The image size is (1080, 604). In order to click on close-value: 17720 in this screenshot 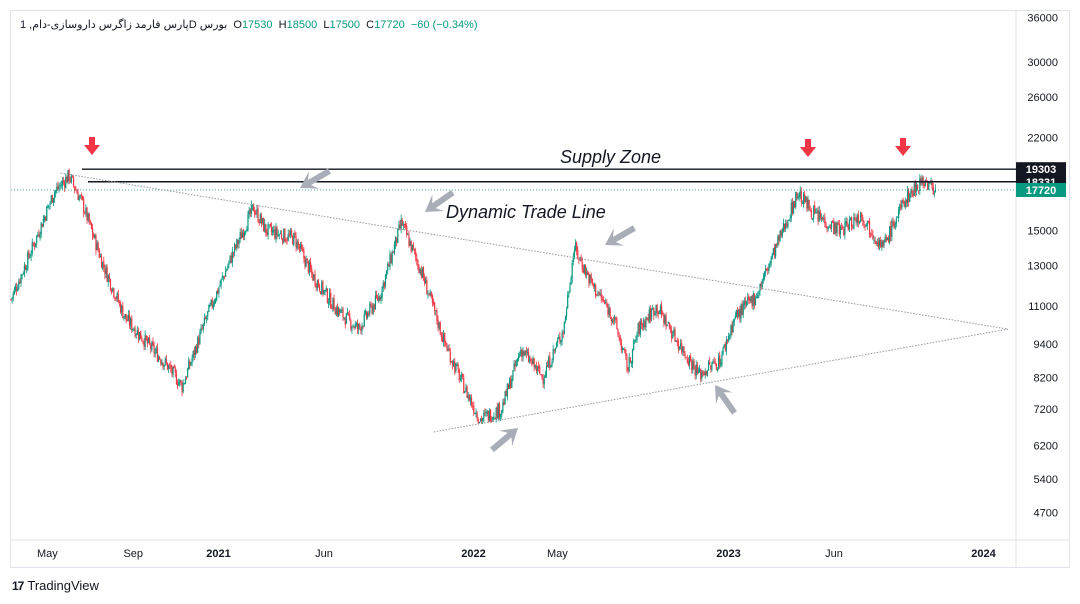, I will do `click(389, 25)`.